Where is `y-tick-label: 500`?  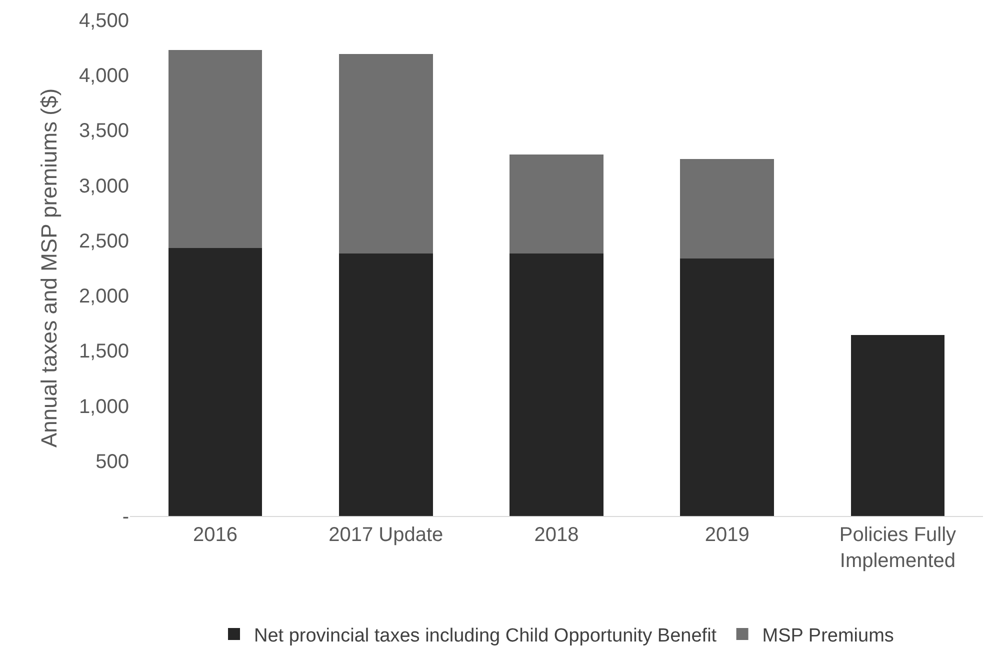 y-tick-label: 500 is located at coordinates (112, 461).